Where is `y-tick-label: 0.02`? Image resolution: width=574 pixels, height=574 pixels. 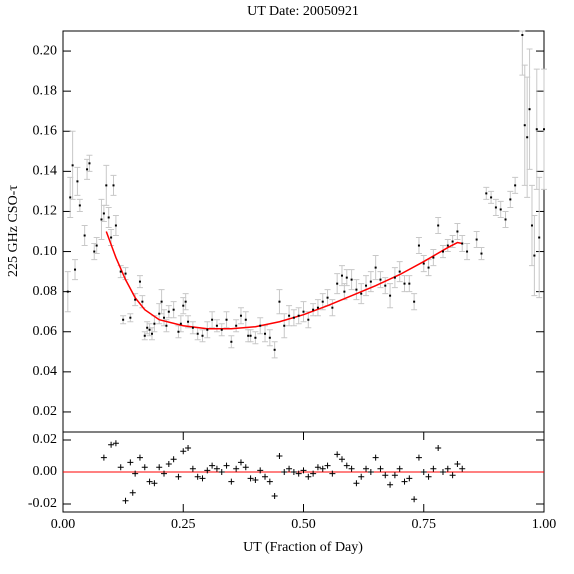
y-tick-label: 0.02 is located at coordinates (45, 439).